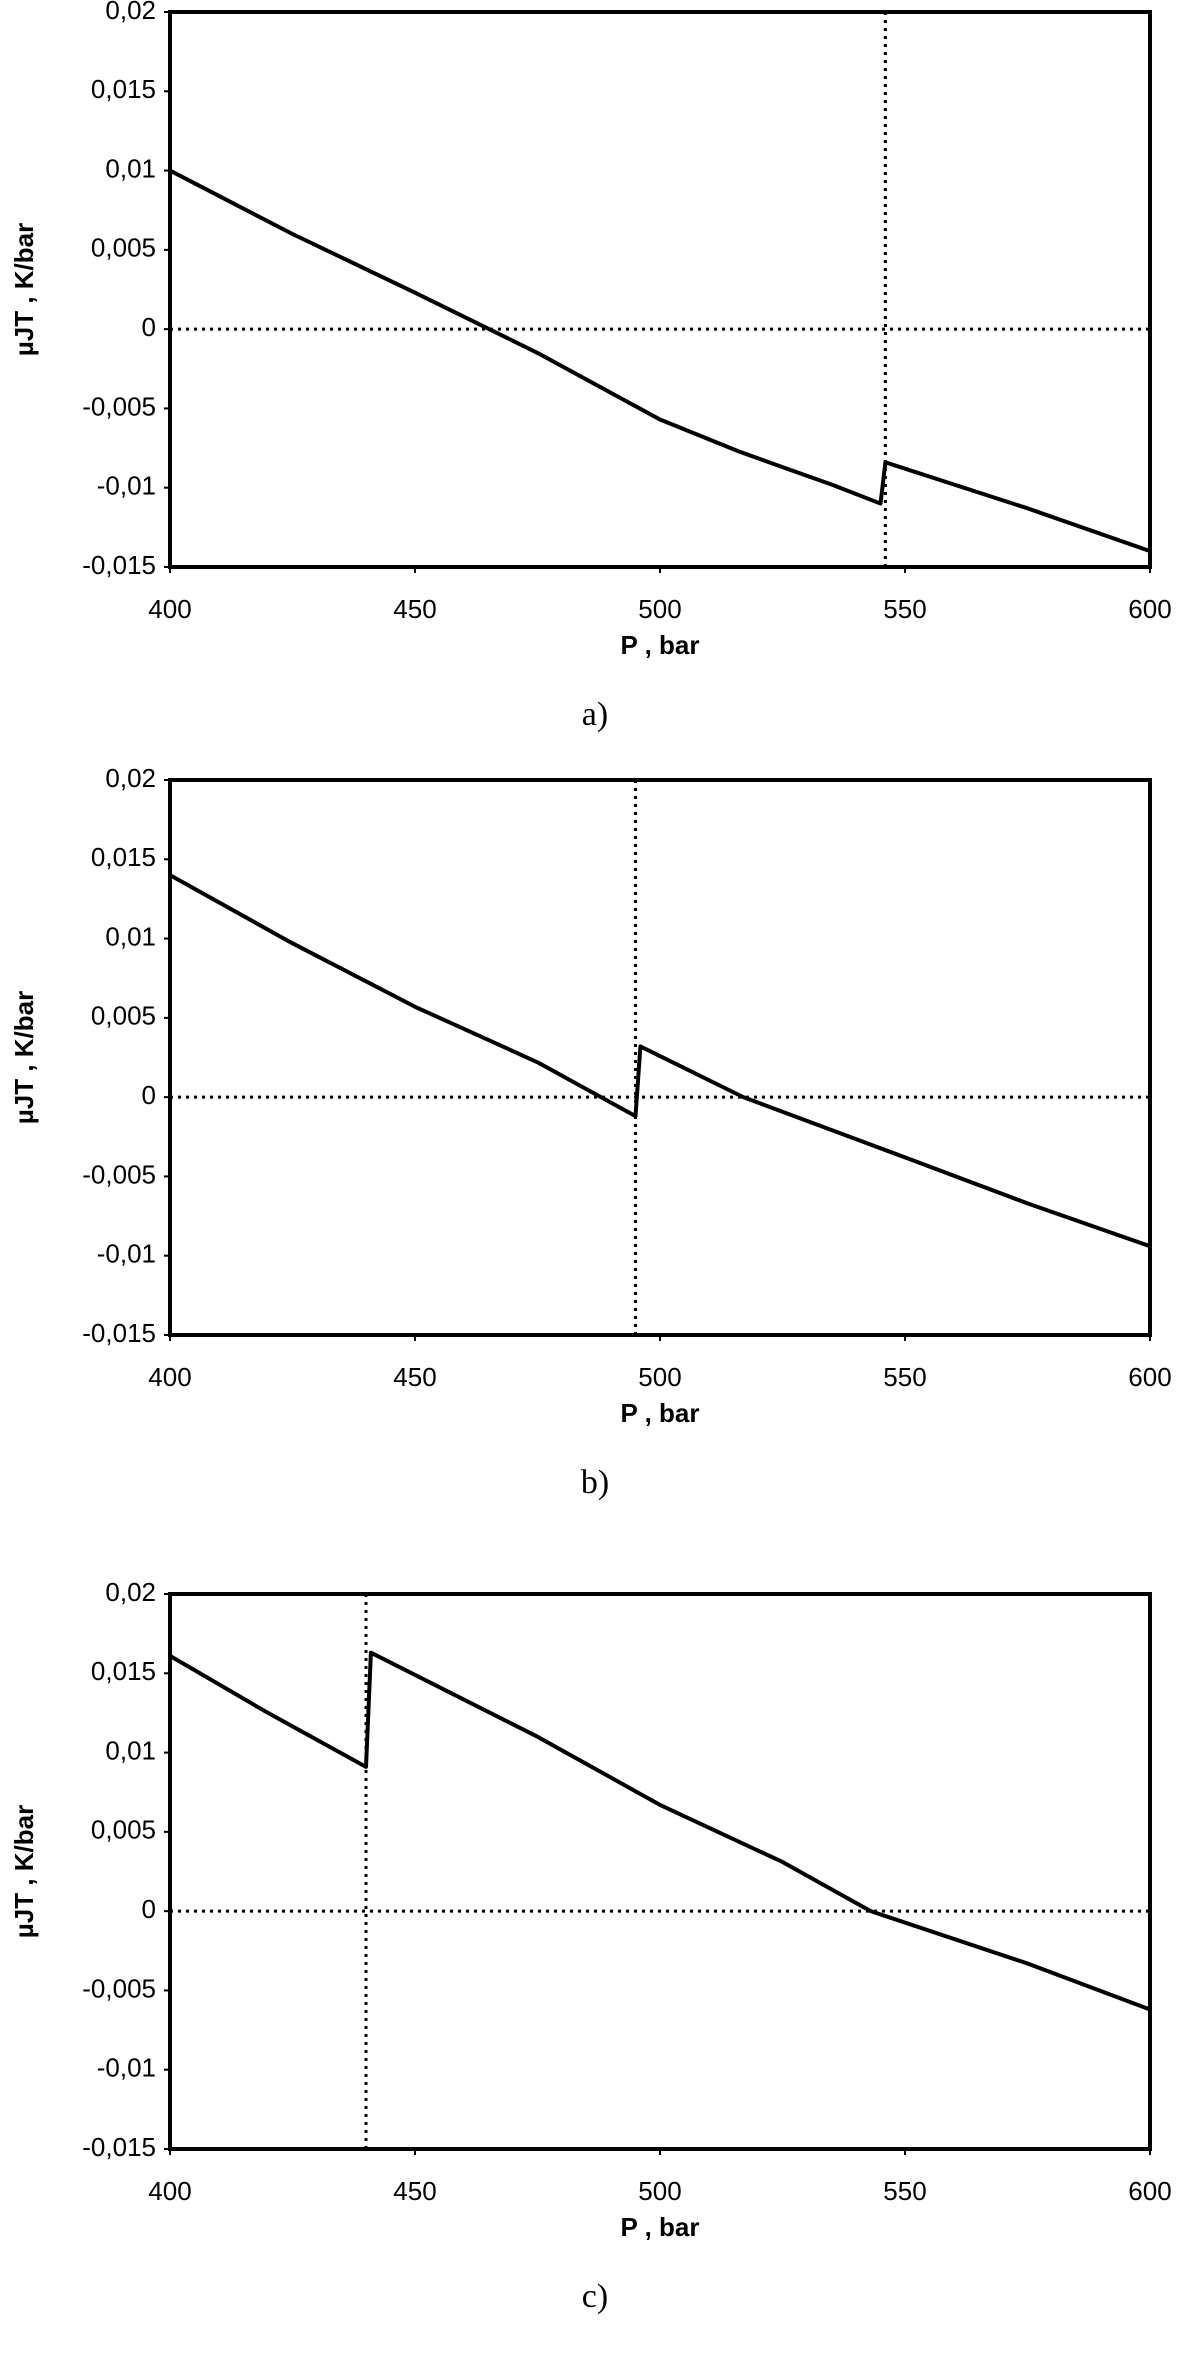 Image resolution: width=1200 pixels, height=2354 pixels. What do you see at coordinates (595, 2296) in the screenshot?
I see `caption: c)` at bounding box center [595, 2296].